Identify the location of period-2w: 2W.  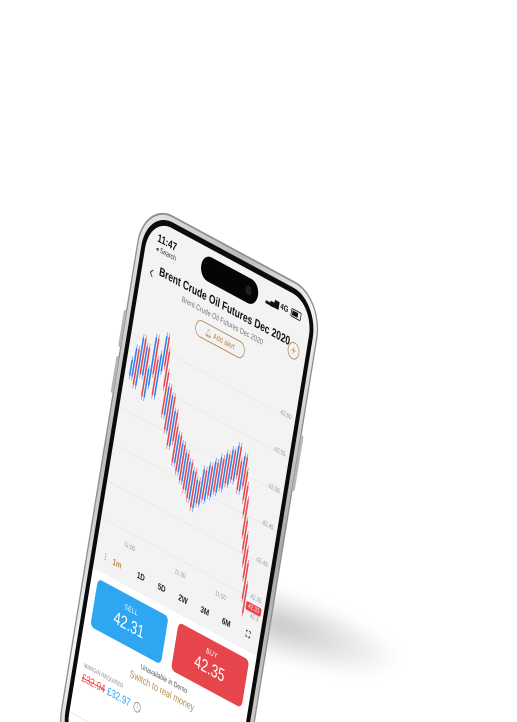
(183, 599).